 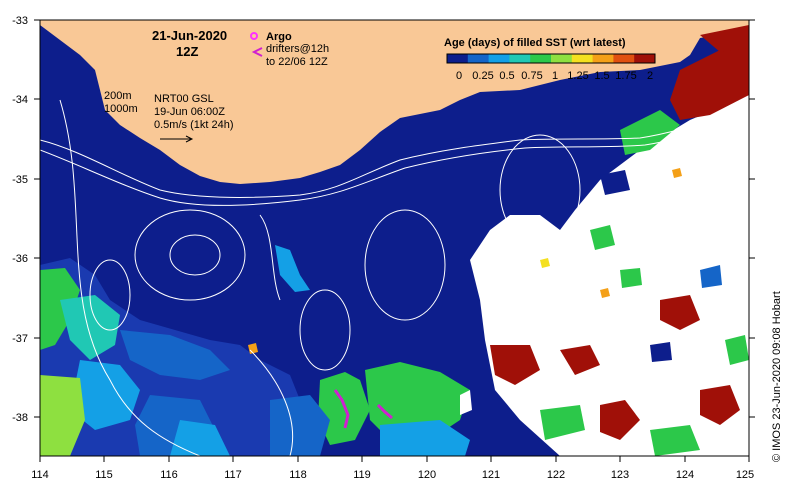 What do you see at coordinates (20, 259) in the screenshot?
I see `y-tick-label: -36` at bounding box center [20, 259].